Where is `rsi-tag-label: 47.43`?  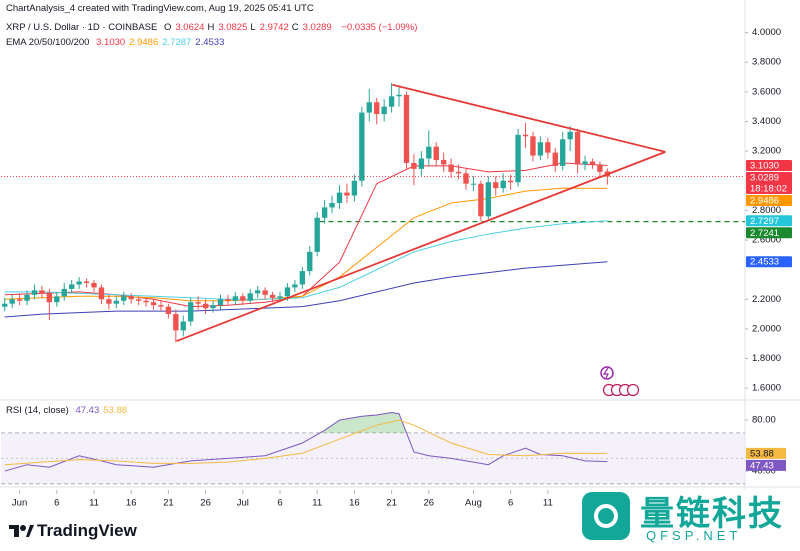 rsi-tag-label: 47.43 is located at coordinates (762, 465).